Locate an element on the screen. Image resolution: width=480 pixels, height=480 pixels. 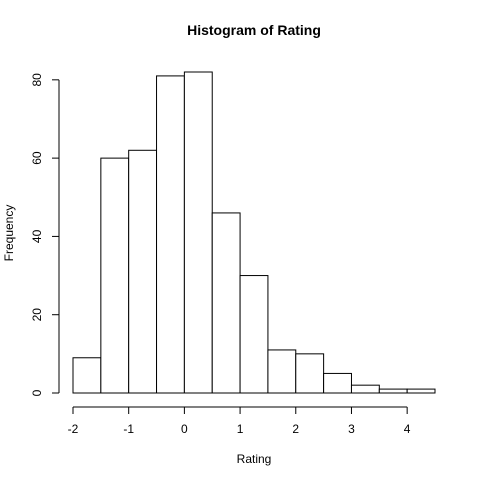
y-axis: 0 20 40 60 80 is located at coordinates (45, 234).